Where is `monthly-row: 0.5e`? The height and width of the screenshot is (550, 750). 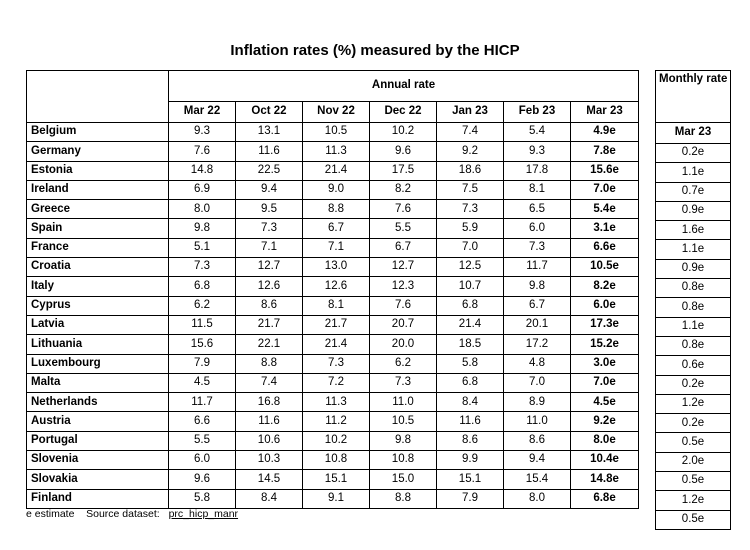
monthly-row: 0.5e is located at coordinates (693, 519).